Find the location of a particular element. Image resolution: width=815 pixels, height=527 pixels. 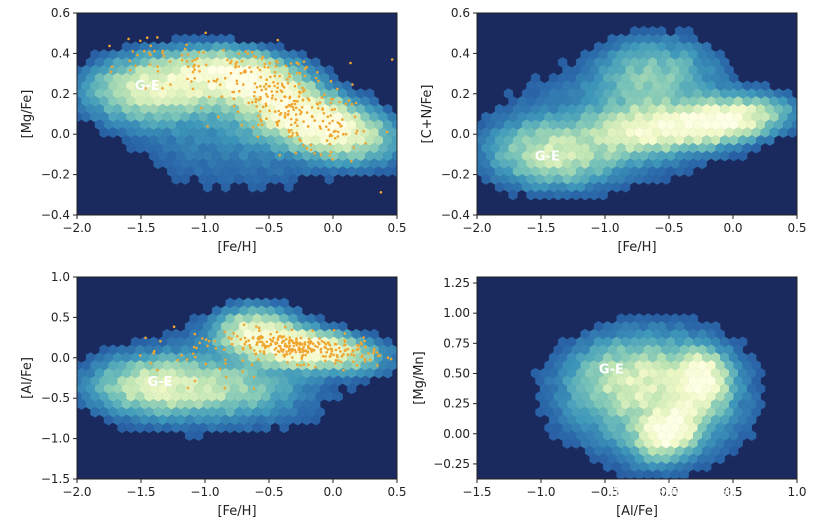

density-layer is located at coordinates (237, 369).